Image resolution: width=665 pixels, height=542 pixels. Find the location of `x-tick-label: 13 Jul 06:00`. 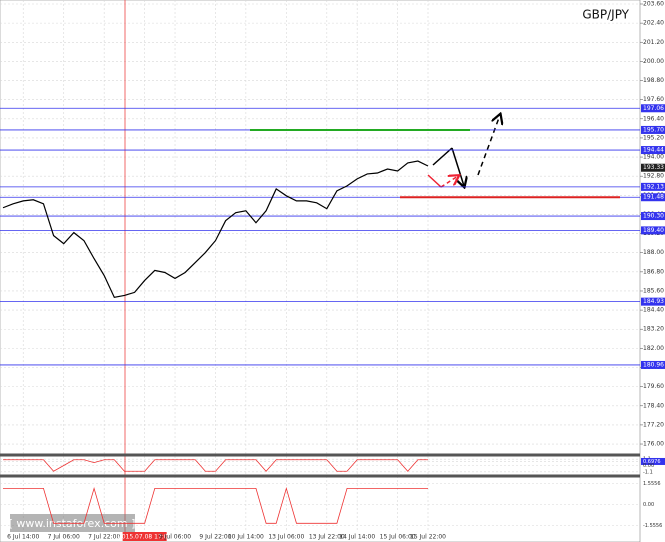

x-tick-label: 13 Jul 06:00 is located at coordinates (286, 537).